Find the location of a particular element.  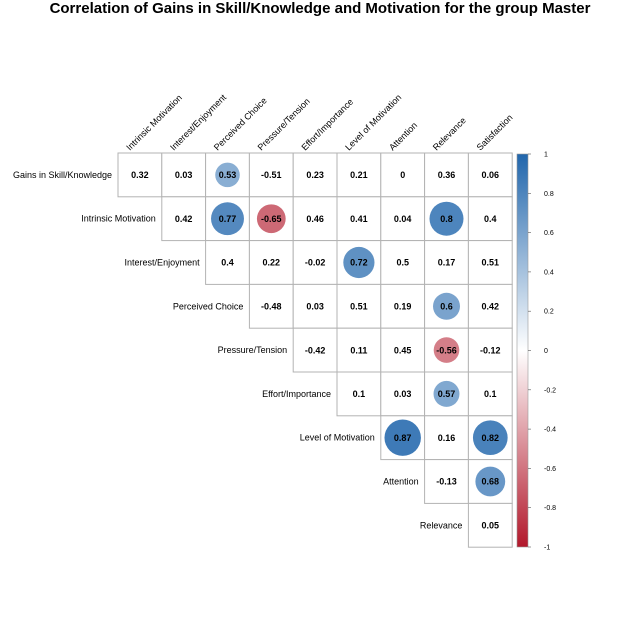

cell-r5-c5 is located at coordinates (359, 394).